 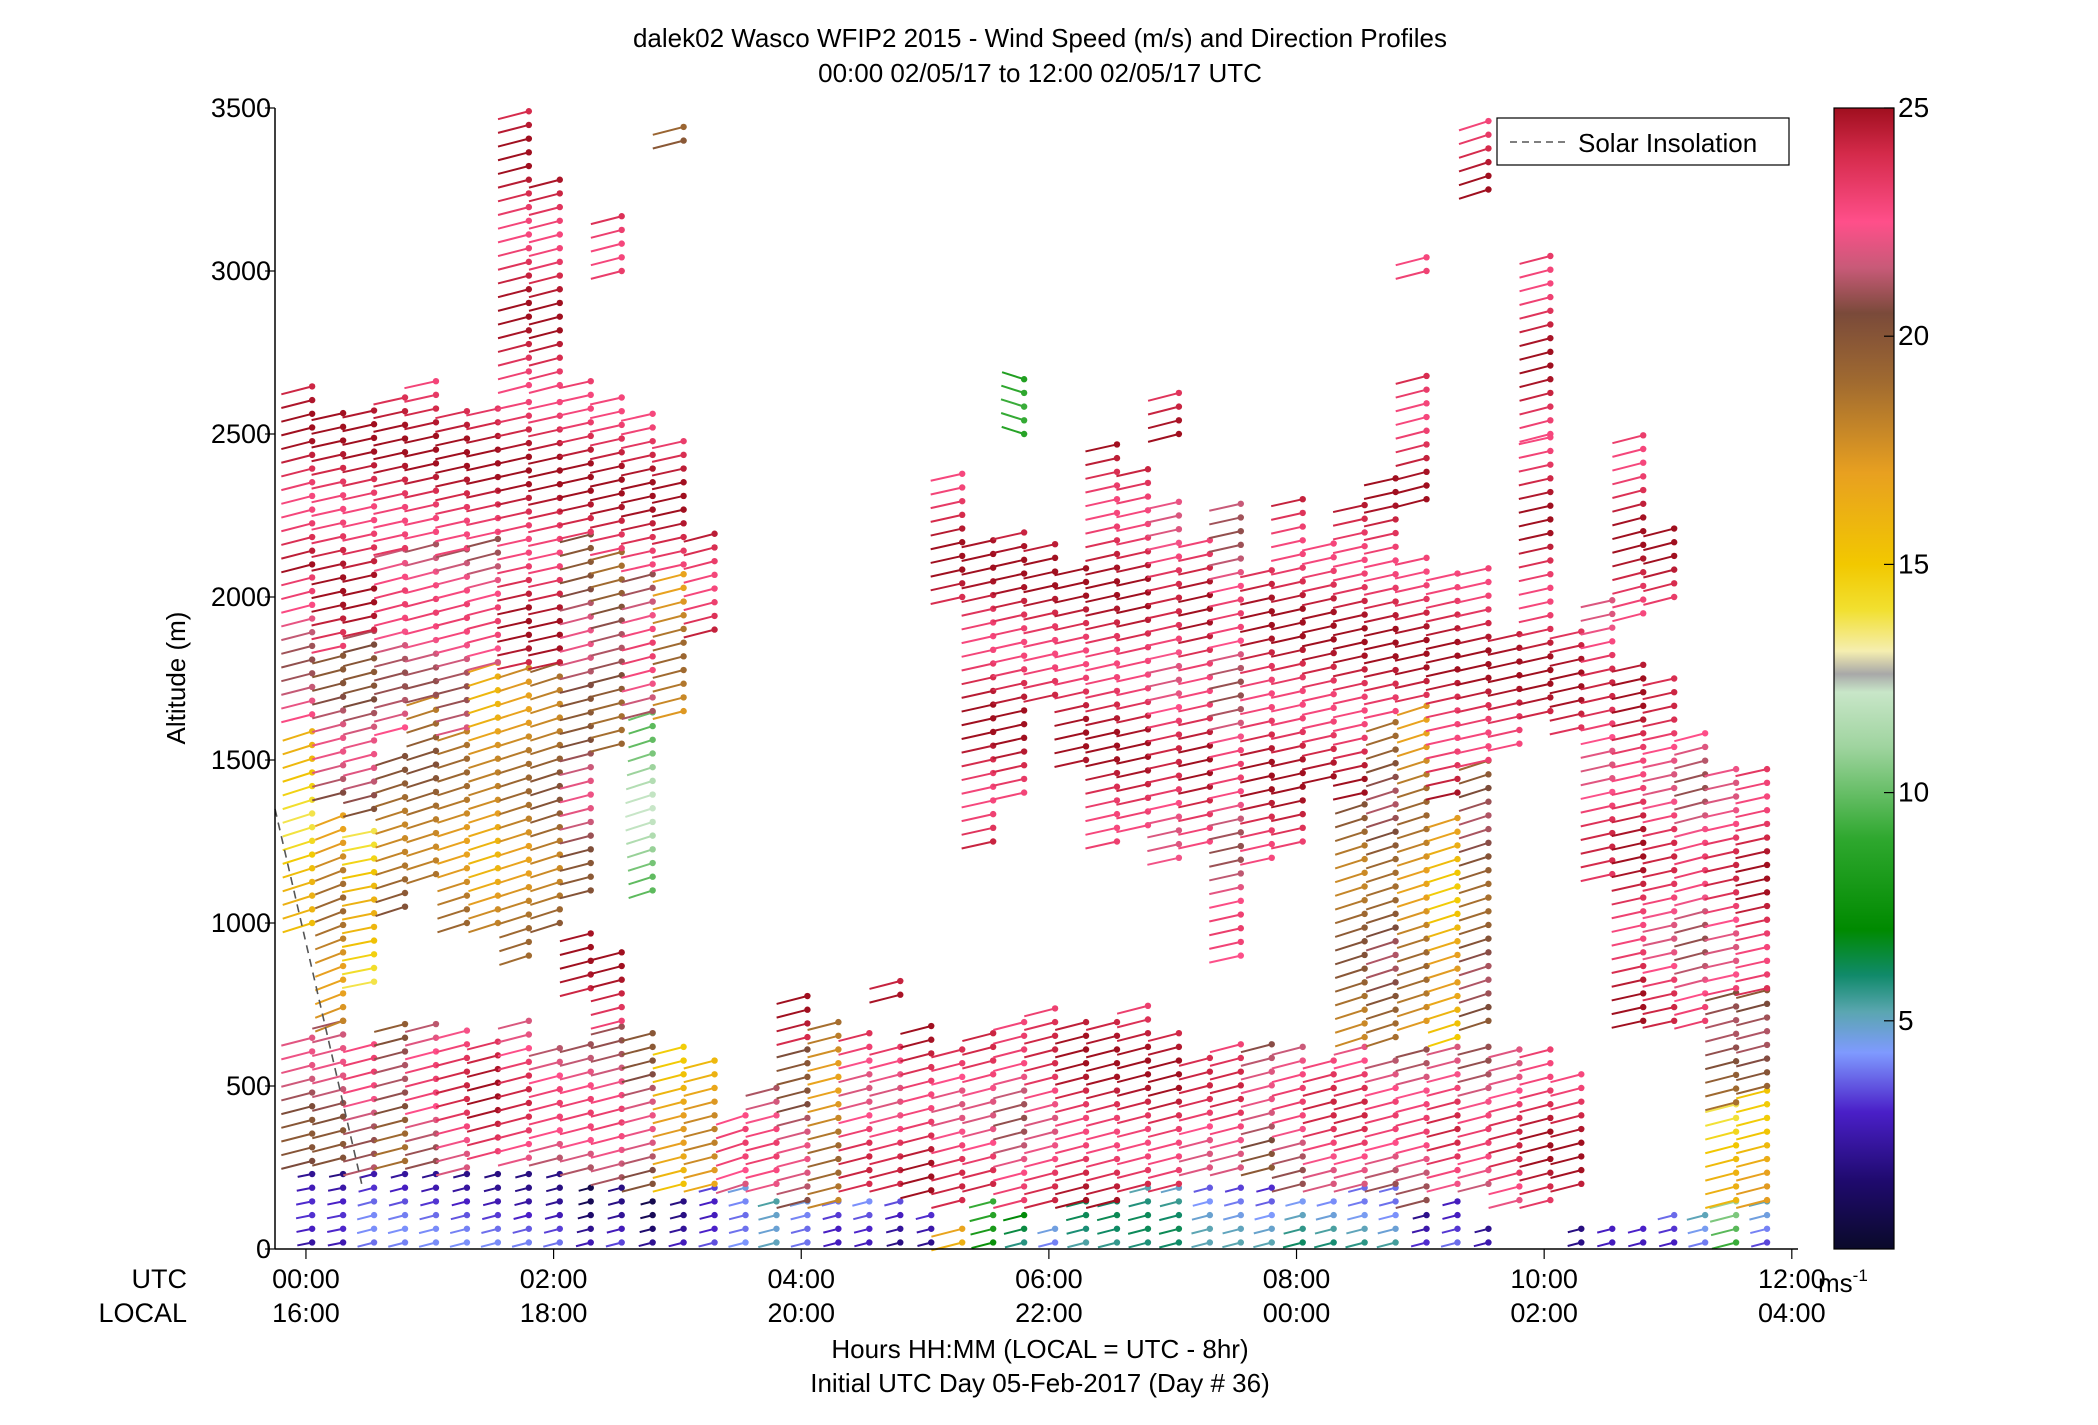 I want to click on chart-title-line2: 00:00 02/05/17 to 12:00 02/05/17 UTC, so click(x=1040, y=73).